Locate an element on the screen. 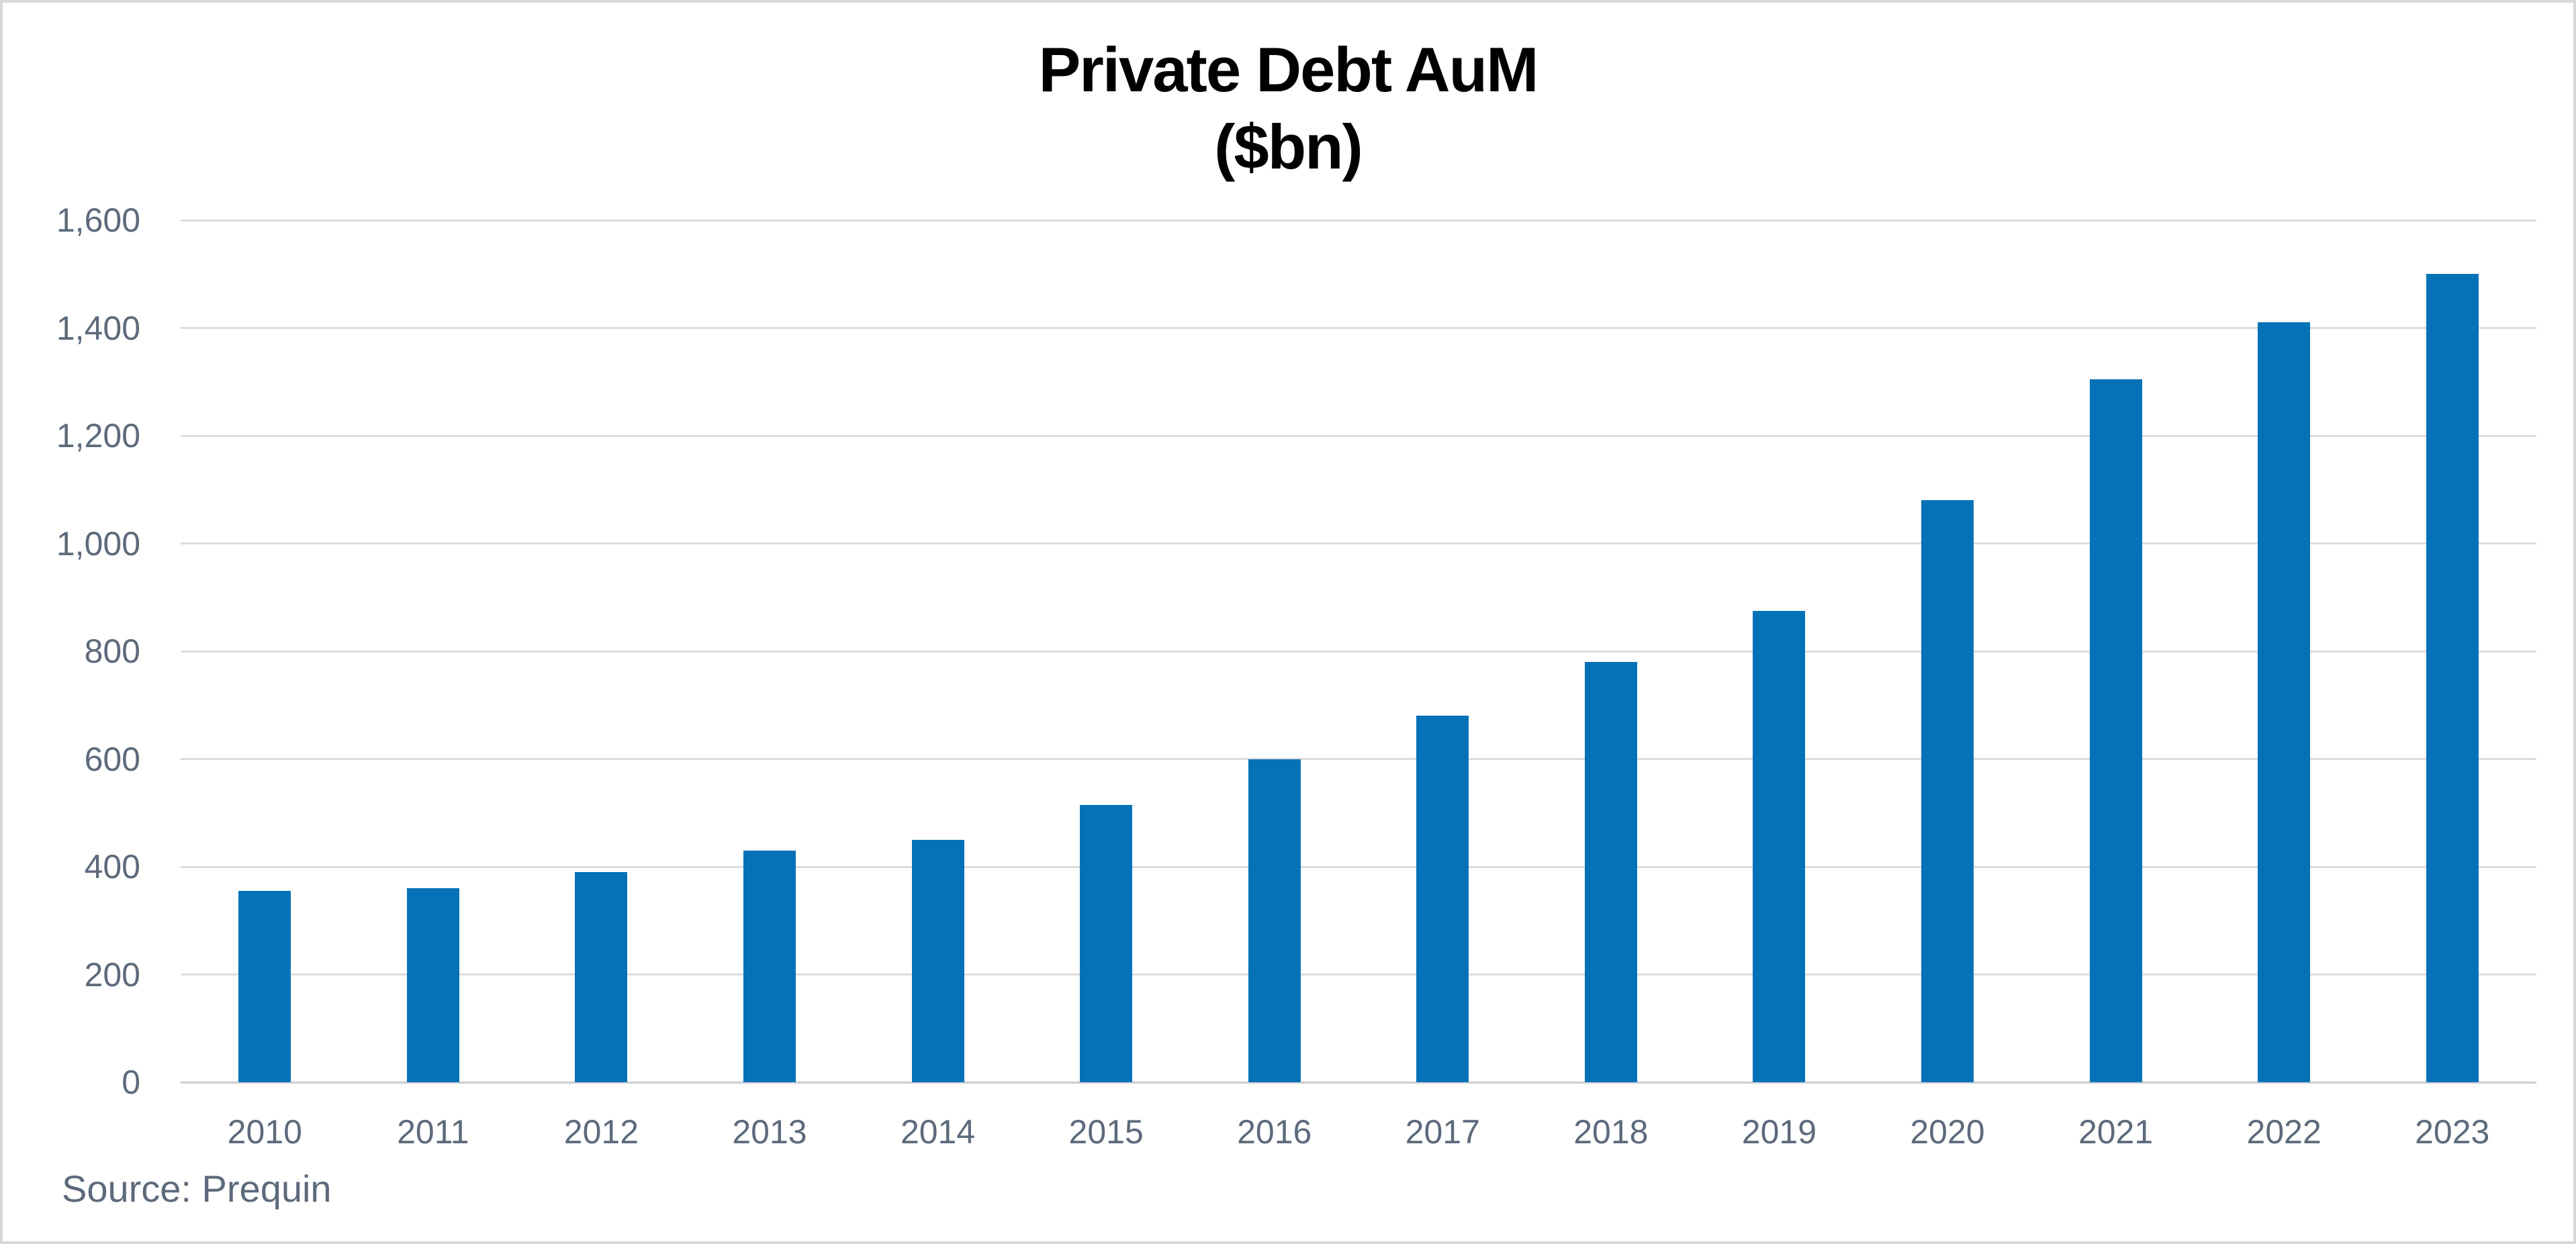 The height and width of the screenshot is (1244, 2576). x-axis-label: 2012 is located at coordinates (601, 1132).